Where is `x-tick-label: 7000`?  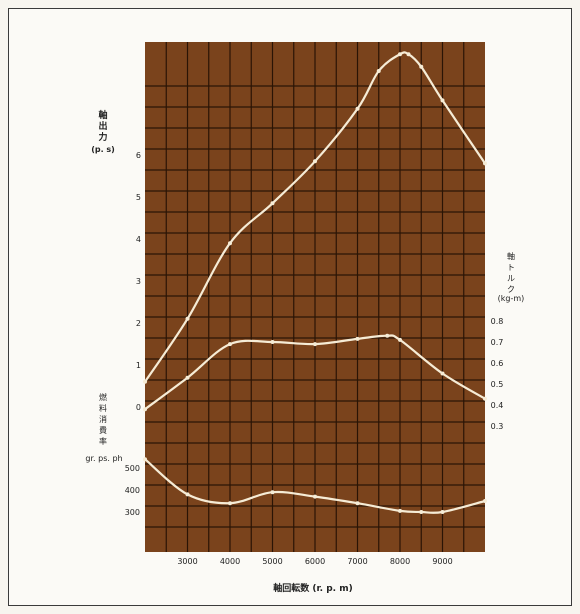
x-tick-label: 7000 is located at coordinates (357, 561).